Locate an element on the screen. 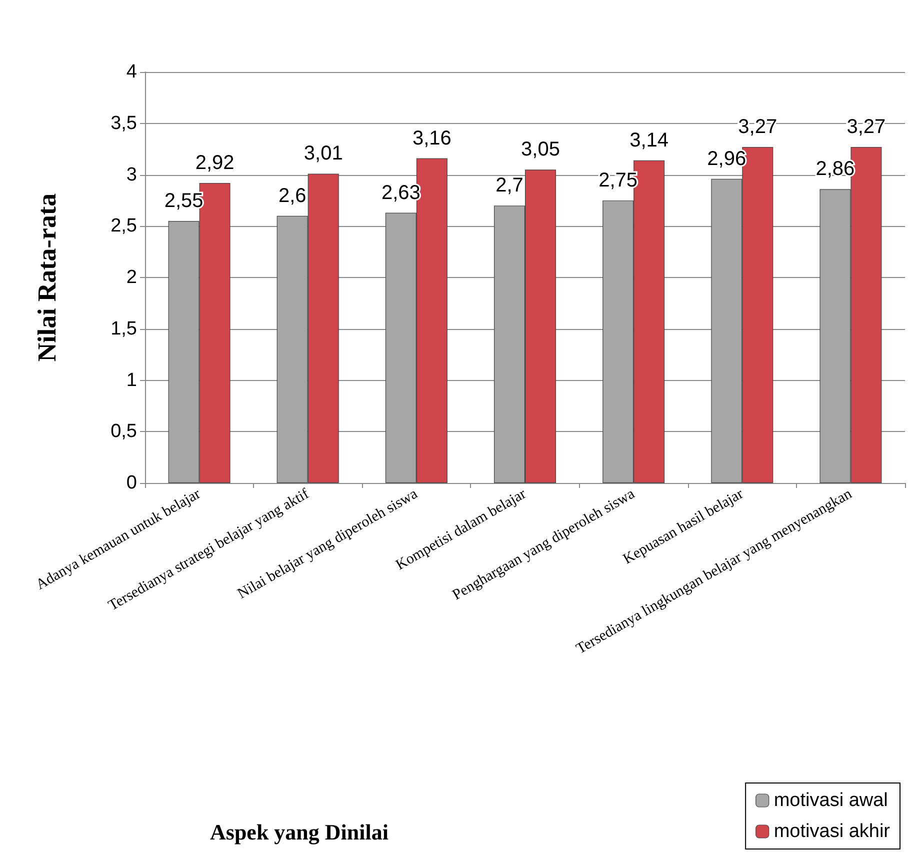  y-tick-label: 3,5 is located at coordinates (123, 123).